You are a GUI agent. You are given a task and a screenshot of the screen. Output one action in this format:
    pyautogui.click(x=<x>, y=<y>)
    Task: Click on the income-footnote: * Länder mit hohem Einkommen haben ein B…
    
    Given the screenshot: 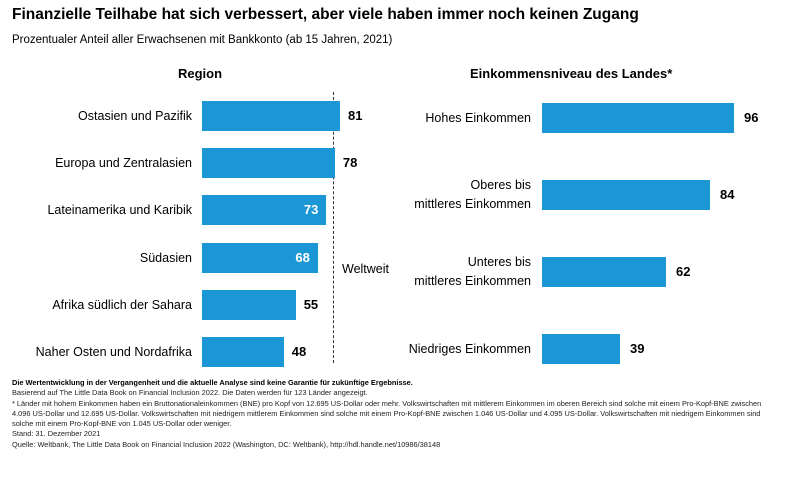 What is the action you would take?
    pyautogui.click(x=387, y=413)
    